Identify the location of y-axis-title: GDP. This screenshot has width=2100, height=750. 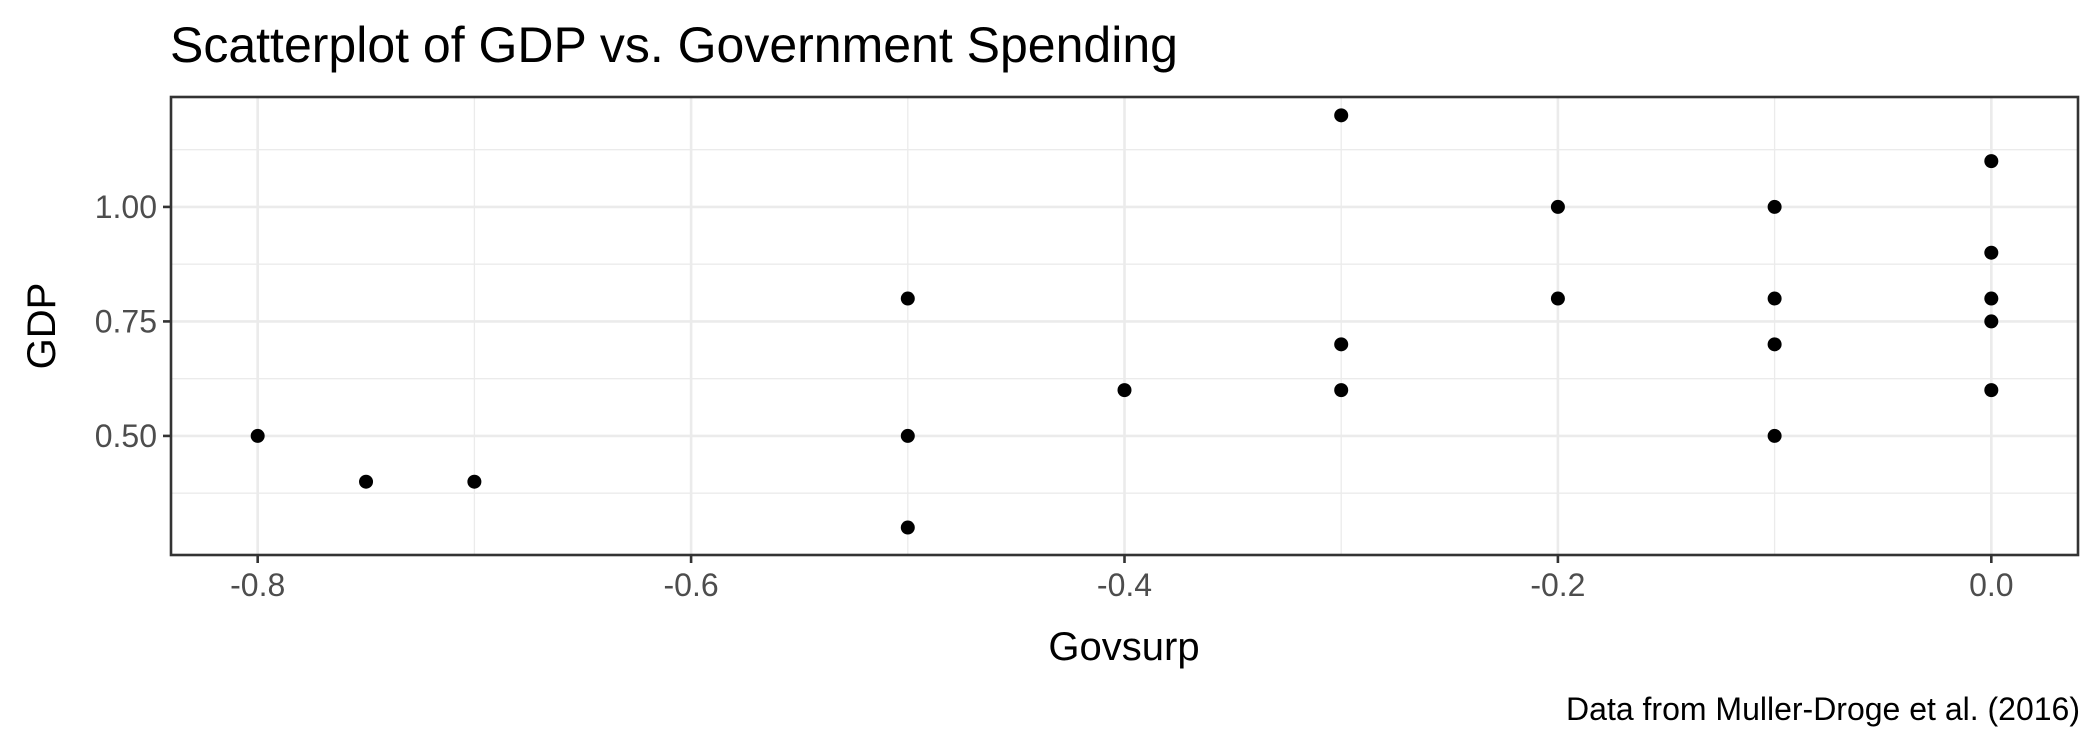
(42, 326).